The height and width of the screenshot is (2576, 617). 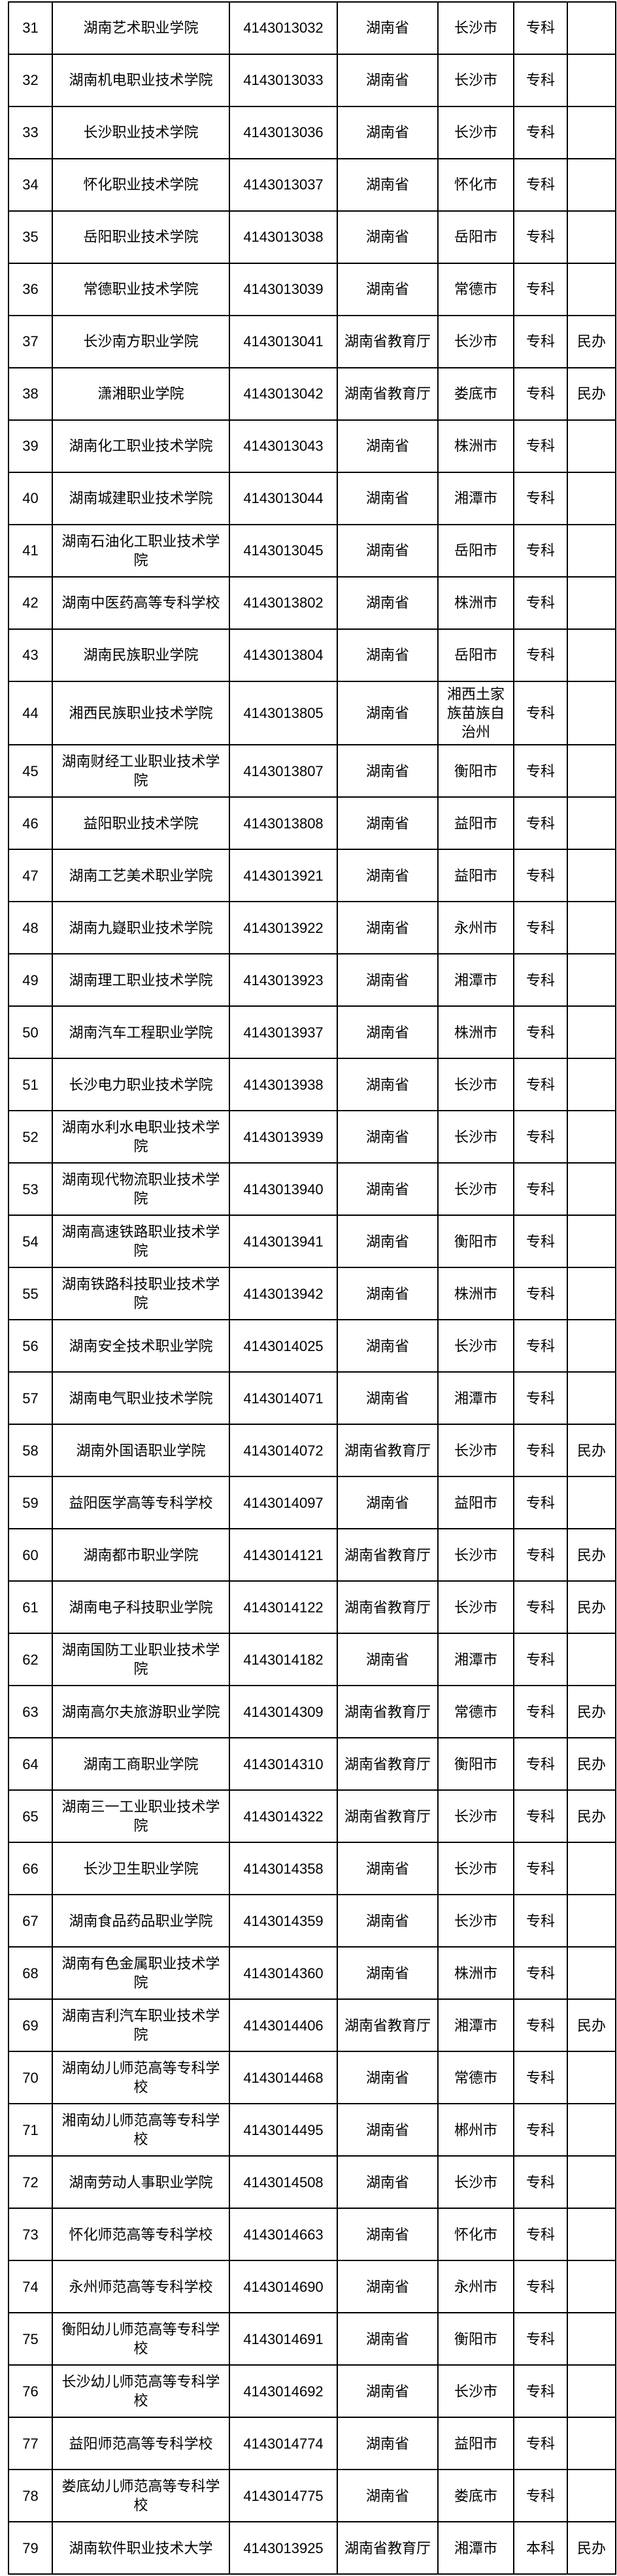 What do you see at coordinates (141, 2496) in the screenshot?
I see `cell-school-name: 娄底幼儿师范高等专科学校` at bounding box center [141, 2496].